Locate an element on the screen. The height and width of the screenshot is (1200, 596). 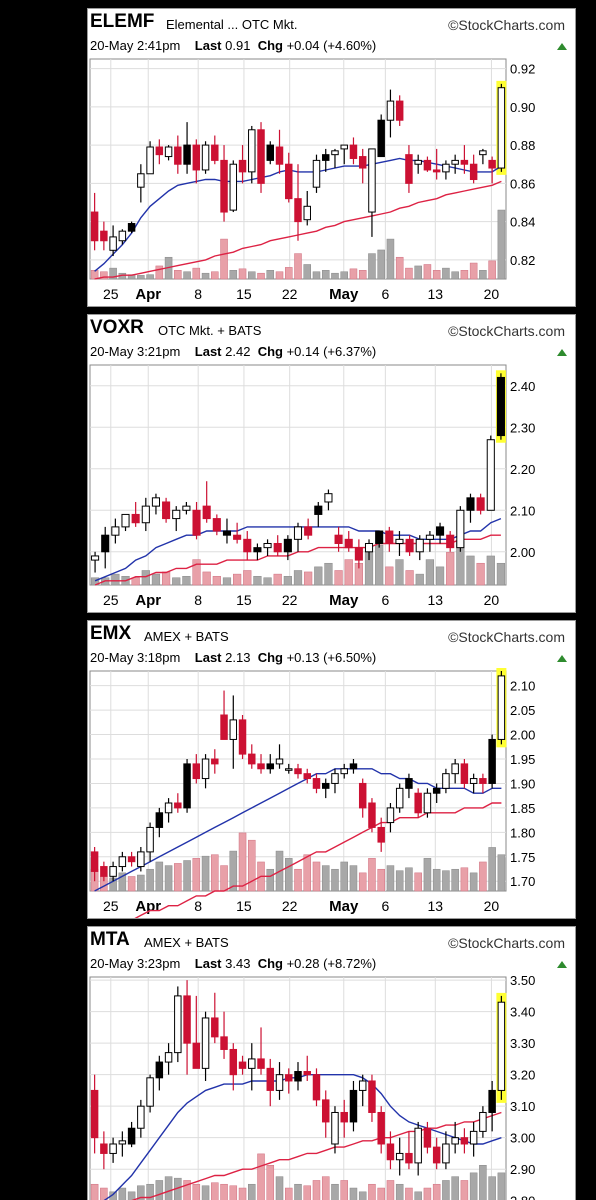
last-value: 2.42 is located at coordinates (238, 351).